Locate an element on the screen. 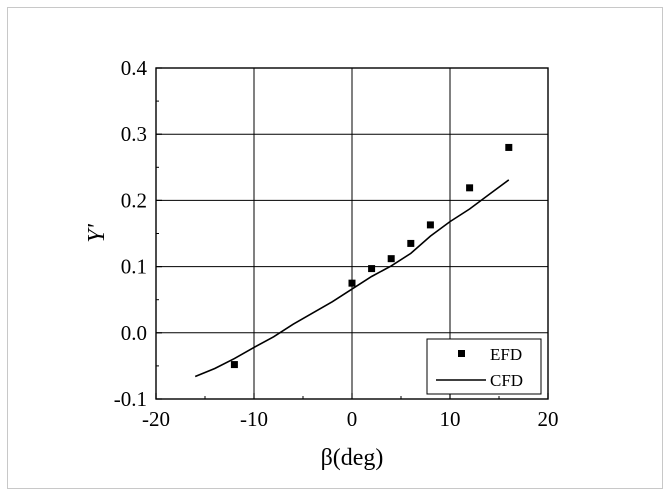  y-tick-label: 0.0 is located at coordinates (134, 333).